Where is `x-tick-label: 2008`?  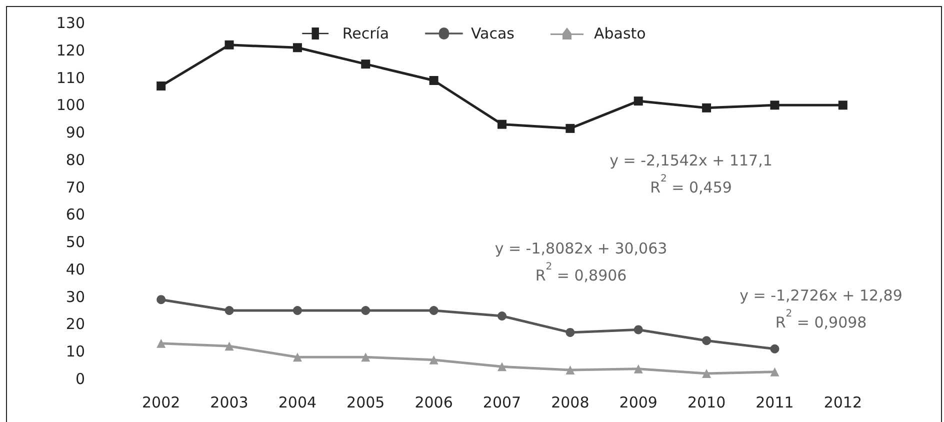 x-tick-label: 2008 is located at coordinates (570, 403).